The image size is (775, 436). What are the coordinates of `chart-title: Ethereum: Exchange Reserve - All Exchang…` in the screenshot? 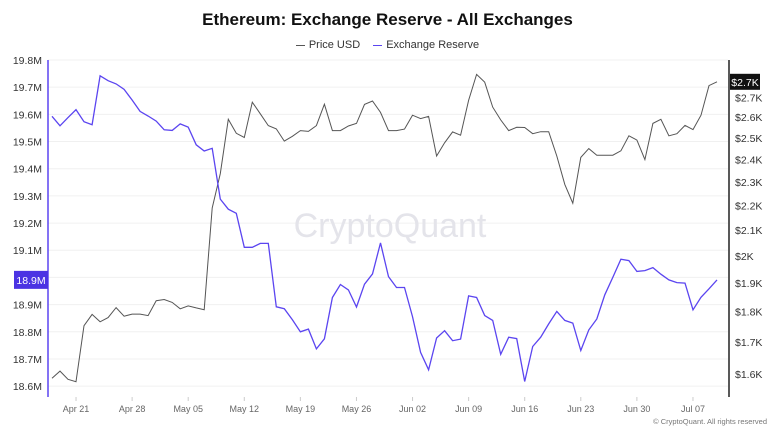 It's located at (387, 19).